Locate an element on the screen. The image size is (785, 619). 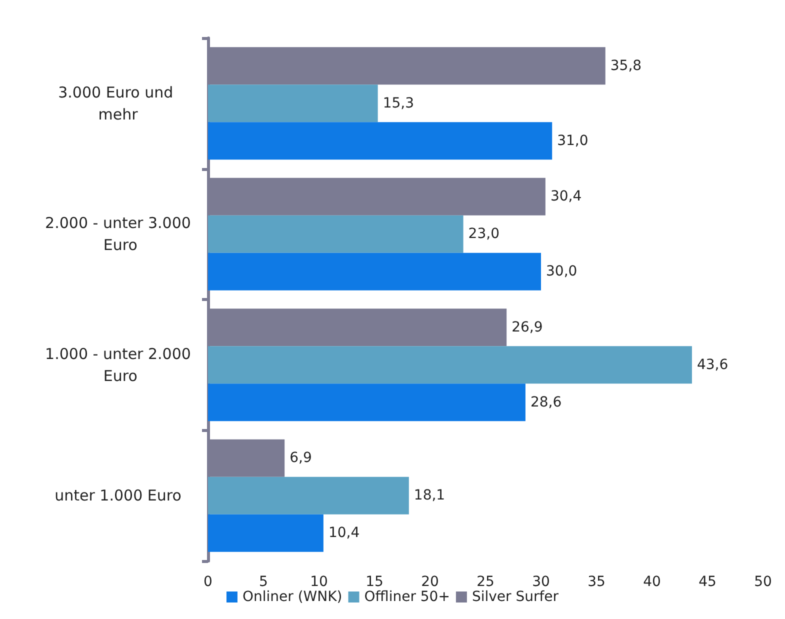
data-label: 6,9 is located at coordinates (301, 458).